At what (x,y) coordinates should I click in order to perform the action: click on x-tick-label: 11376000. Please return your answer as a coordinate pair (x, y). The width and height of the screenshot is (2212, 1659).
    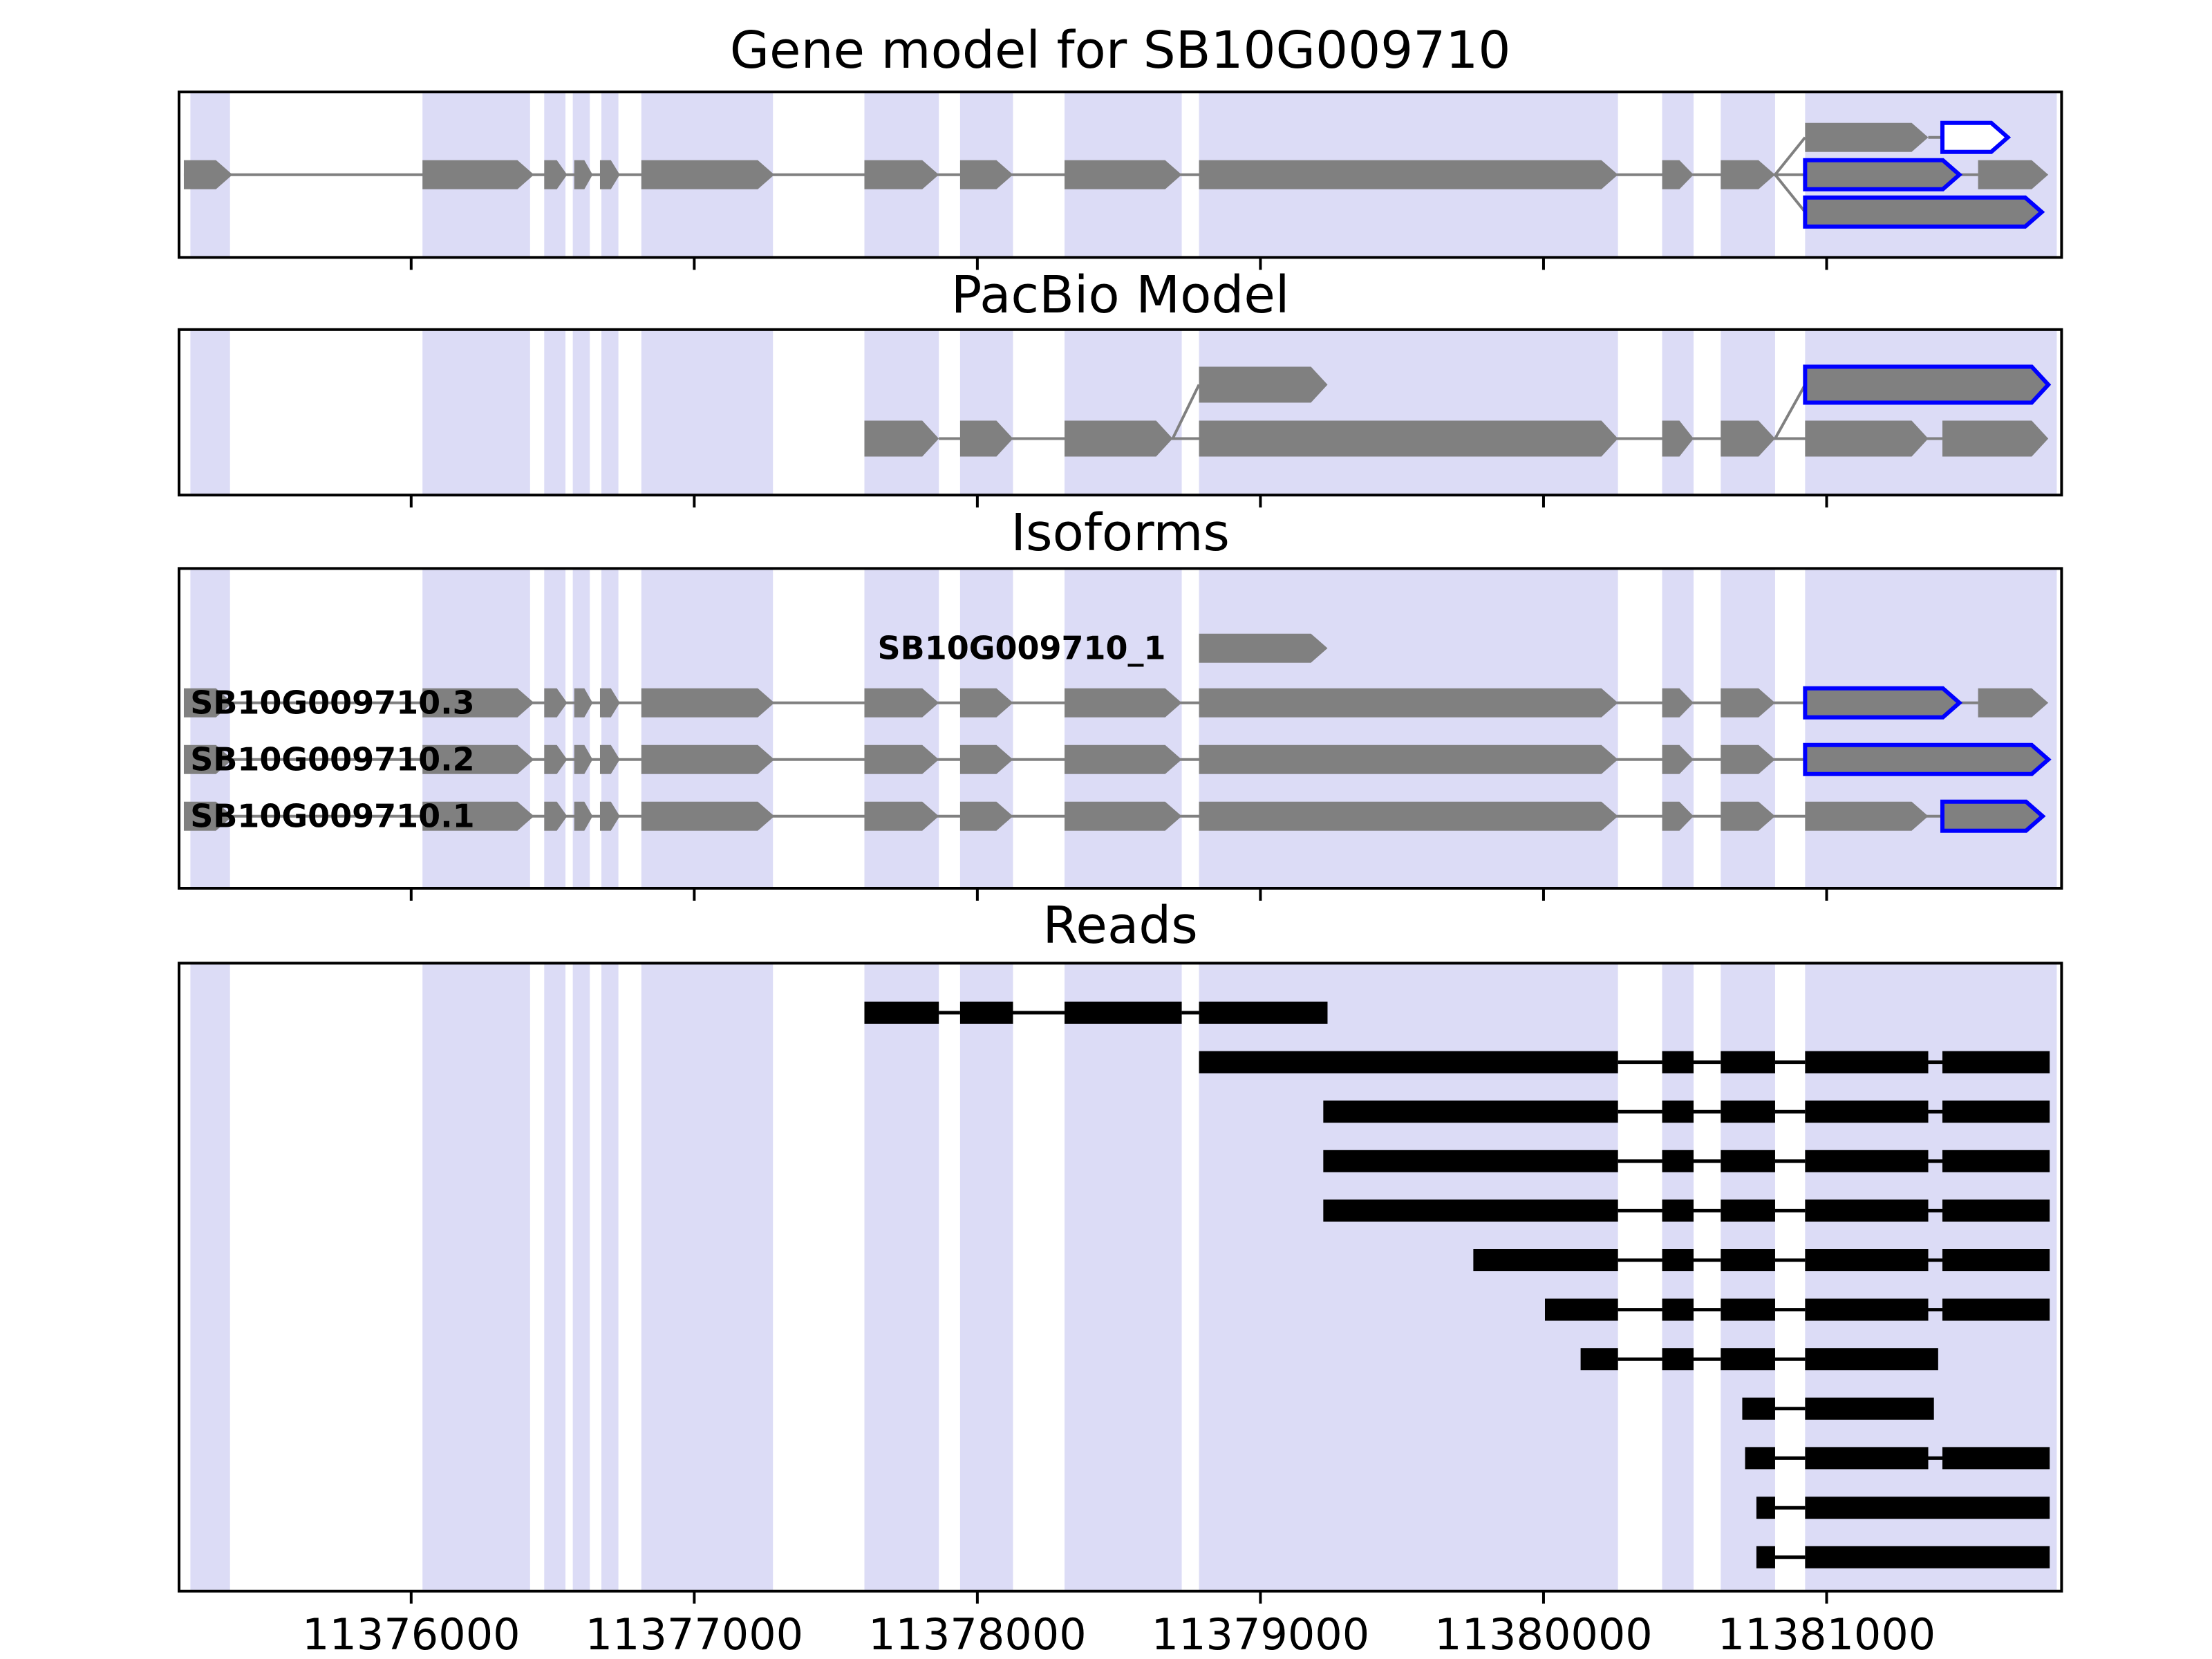
    Looking at the image, I should click on (412, 1634).